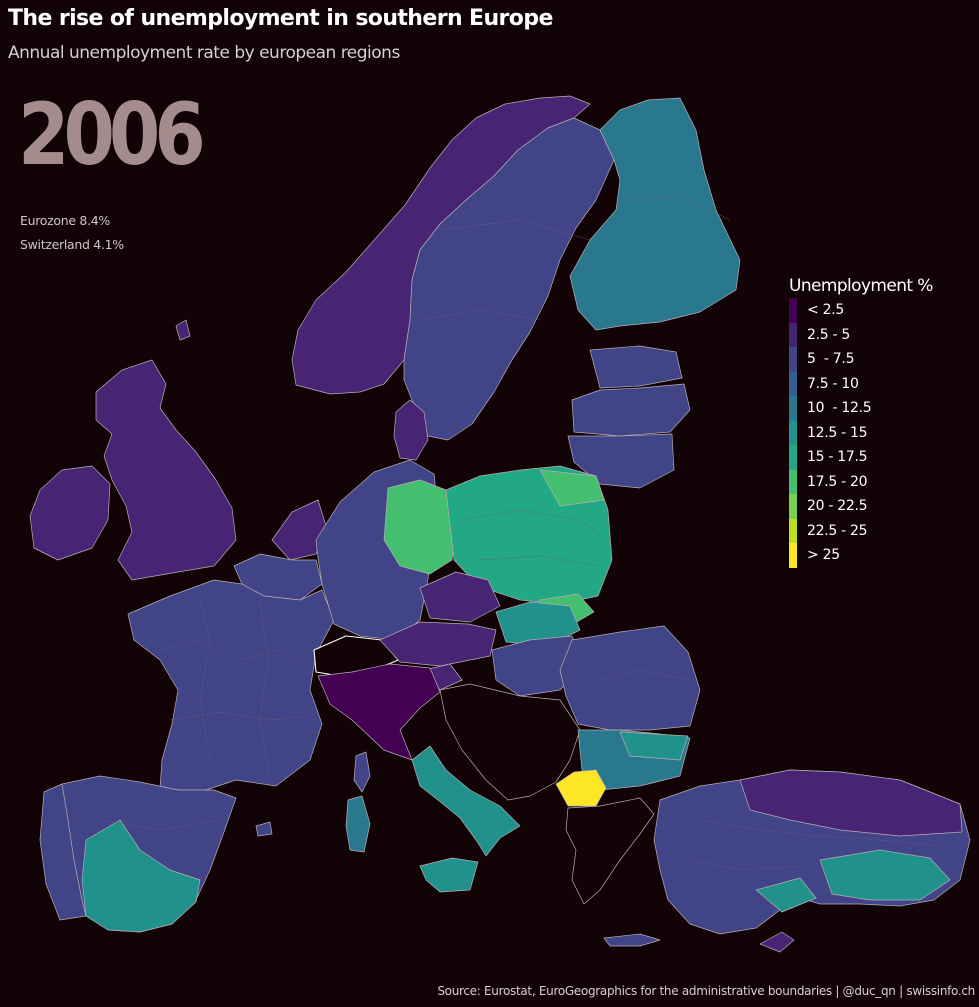 This screenshot has height=1007, width=979. I want to click on region-estonia, so click(636, 367).